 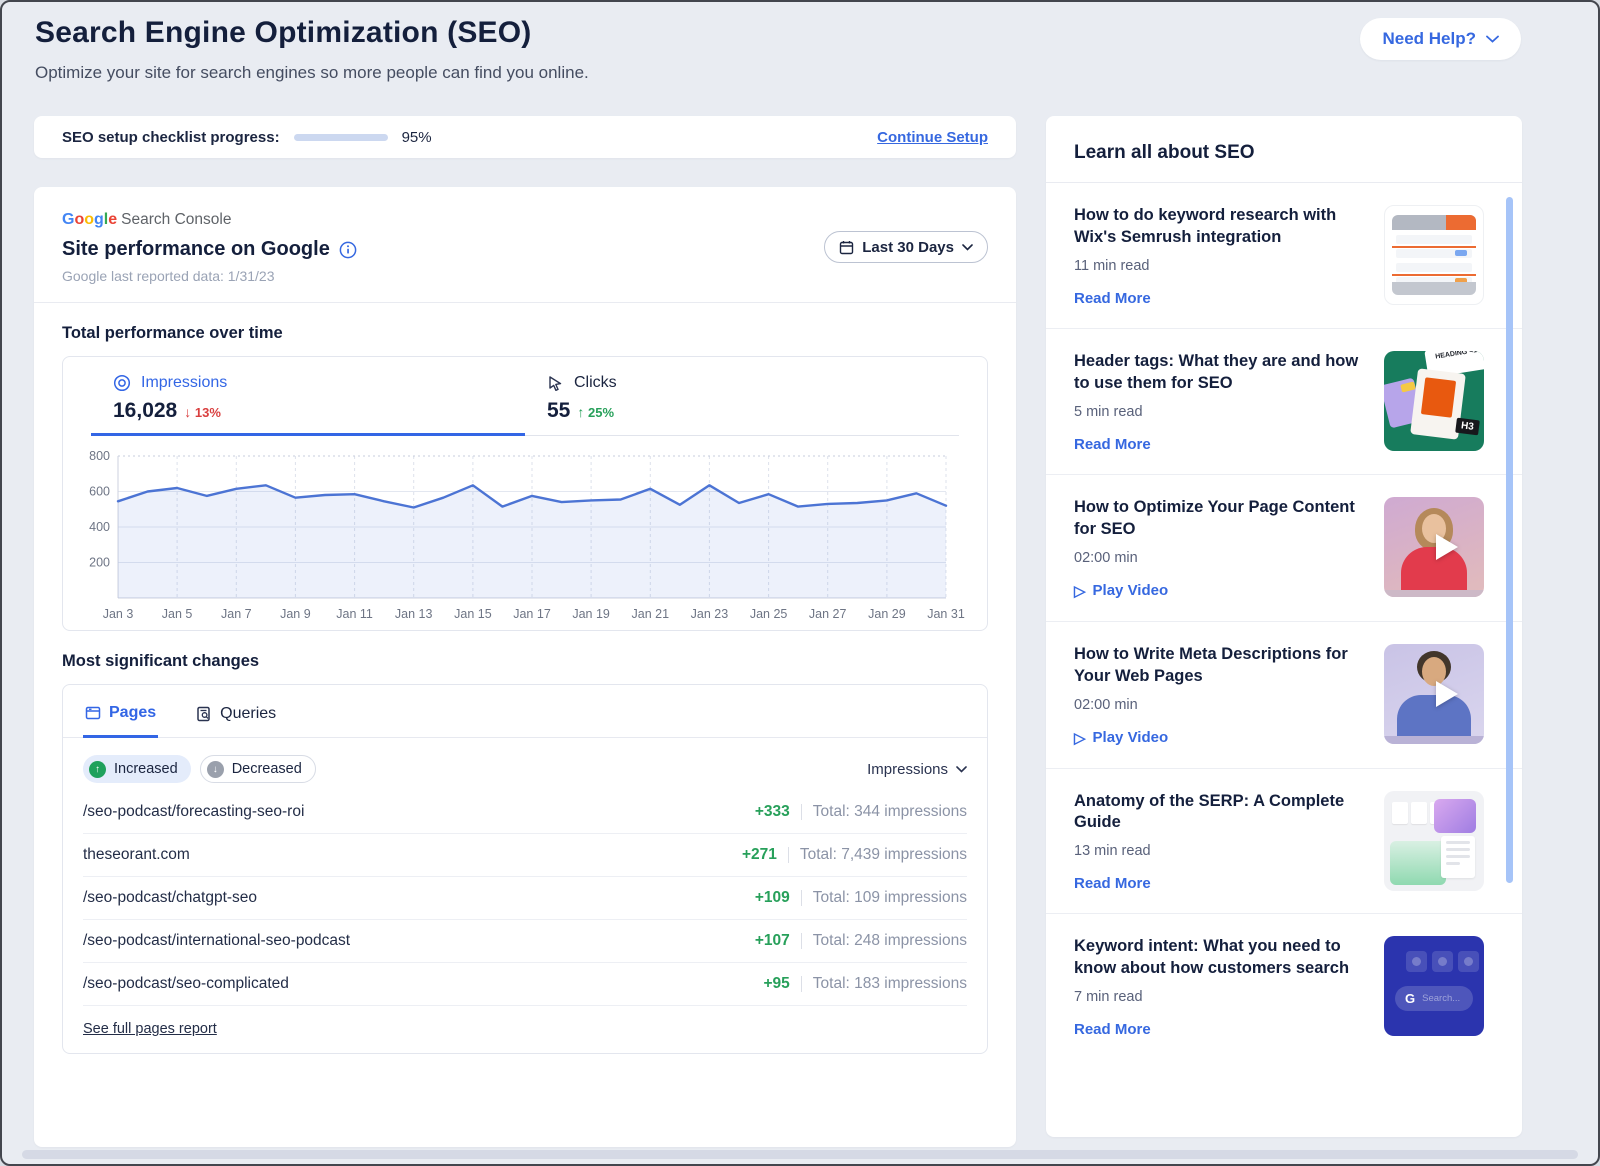 What do you see at coordinates (601, 412) in the screenshot?
I see `clicks-delta: 25%` at bounding box center [601, 412].